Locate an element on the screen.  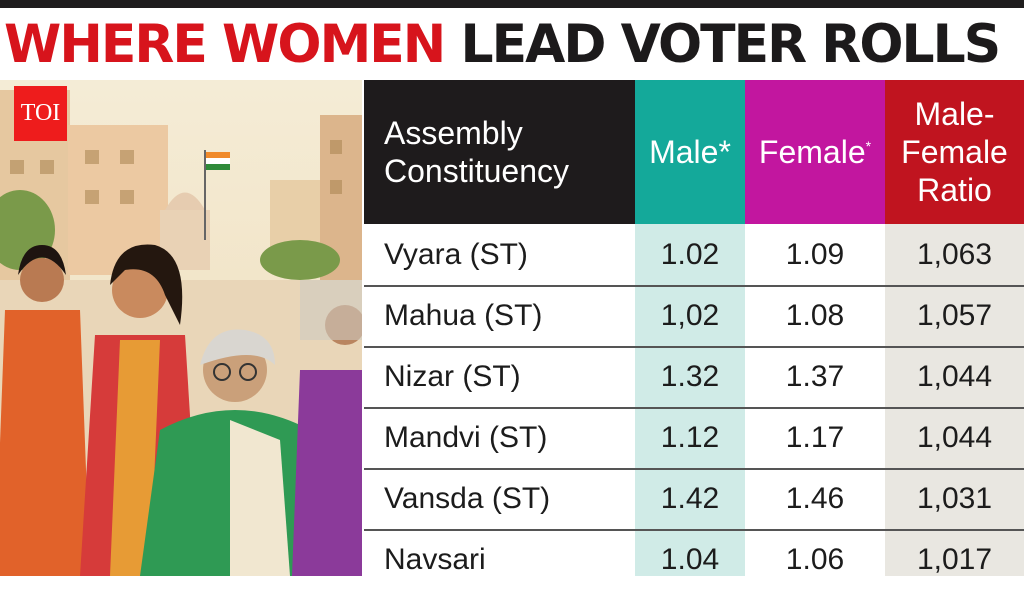
female-cell: 1.06 is located at coordinates (815, 559).